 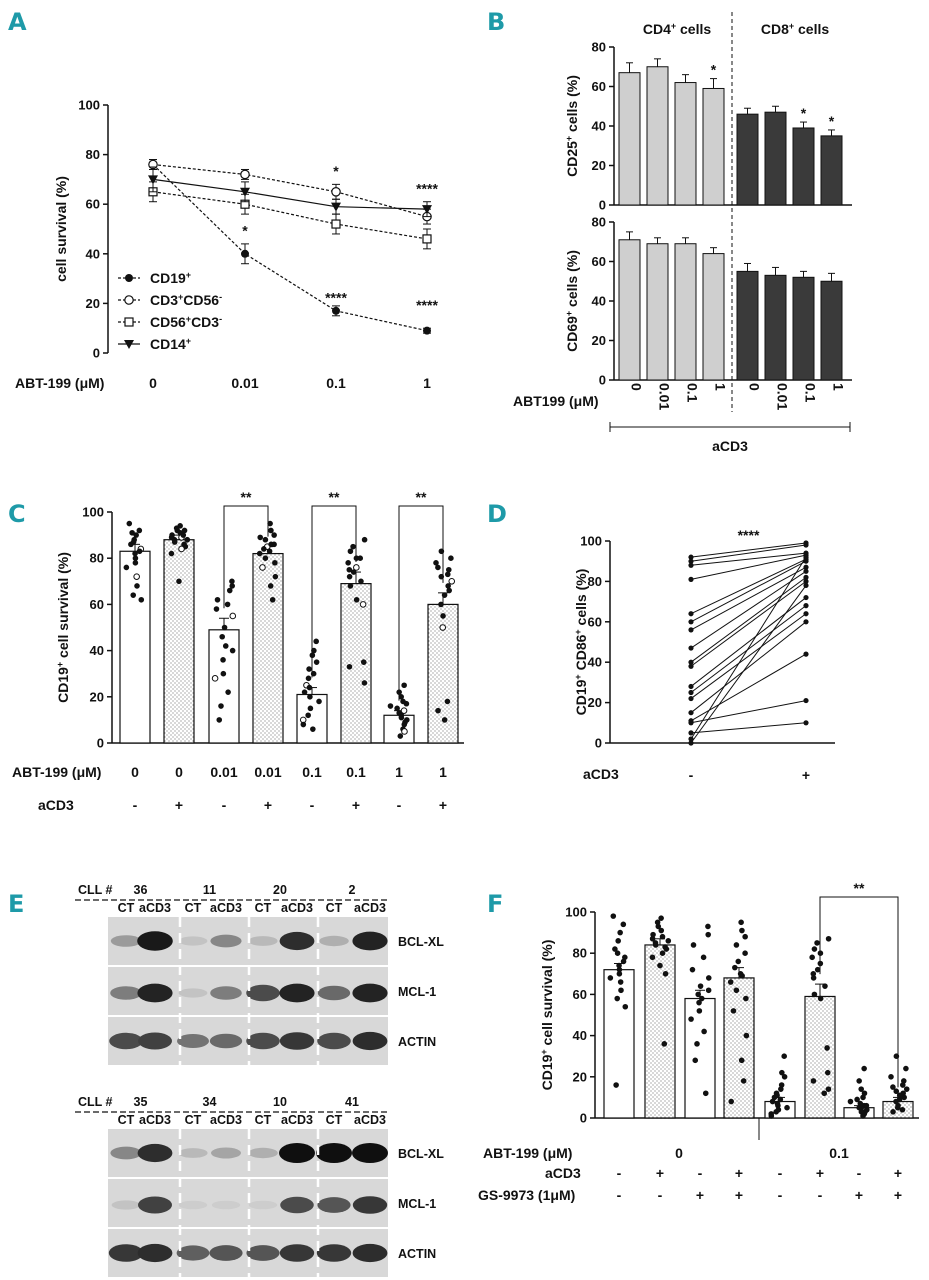 What do you see at coordinates (205, 322) in the screenshot?
I see `label-part: CD3` at bounding box center [205, 322].